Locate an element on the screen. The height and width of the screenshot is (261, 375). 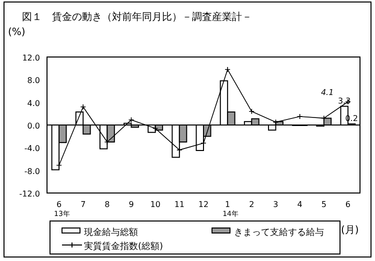
x-tick-label: 10 is located at coordinates (155, 204).